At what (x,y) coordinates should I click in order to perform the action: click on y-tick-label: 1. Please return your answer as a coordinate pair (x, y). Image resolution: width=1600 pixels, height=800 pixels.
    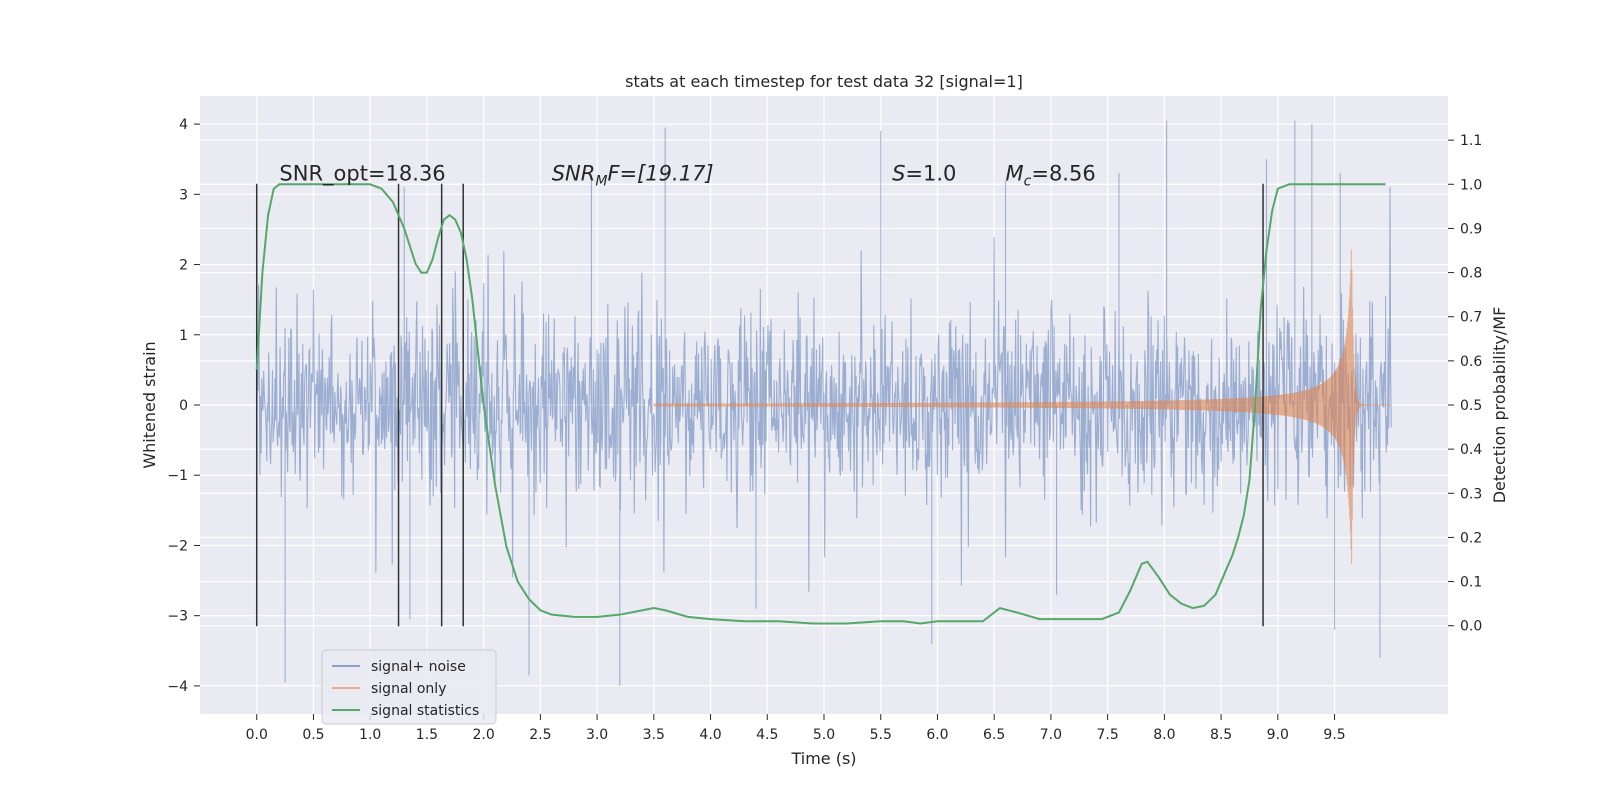
    Looking at the image, I should click on (183, 336).